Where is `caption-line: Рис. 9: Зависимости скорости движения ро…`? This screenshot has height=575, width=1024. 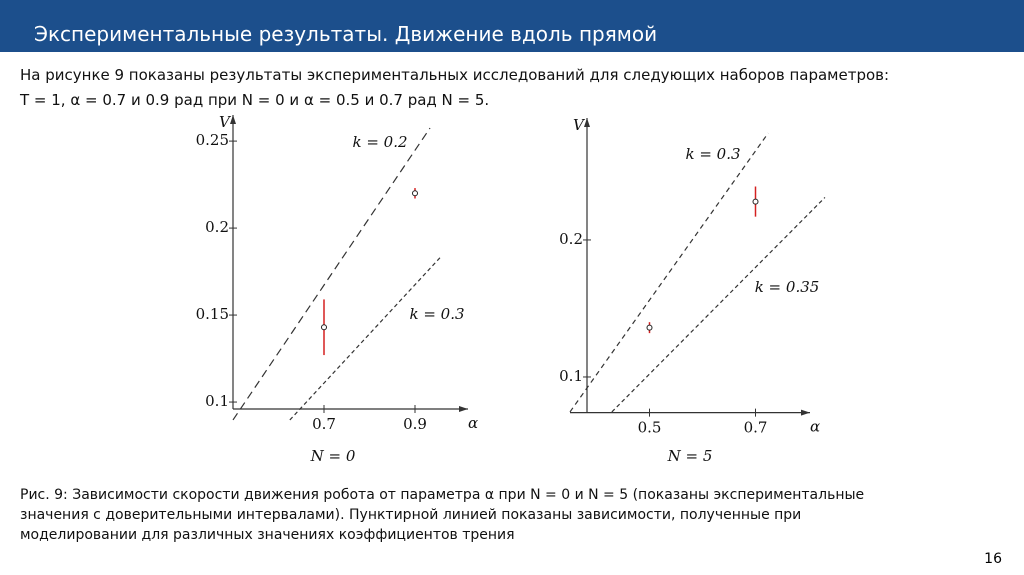 caption-line: Рис. 9: Зависимости скорости движения ро… is located at coordinates (442, 495).